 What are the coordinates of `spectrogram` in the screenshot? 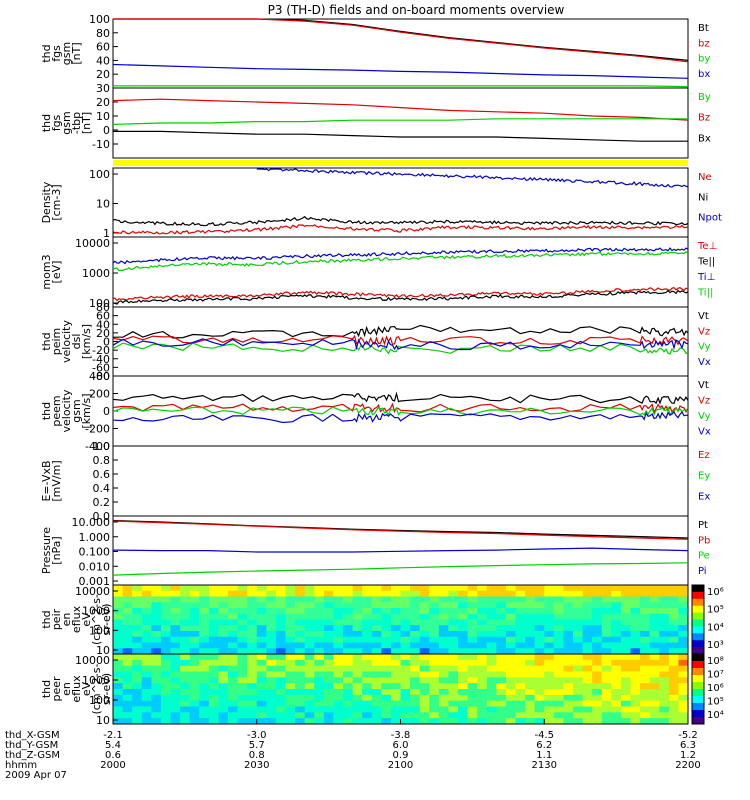 It's located at (401, 620).